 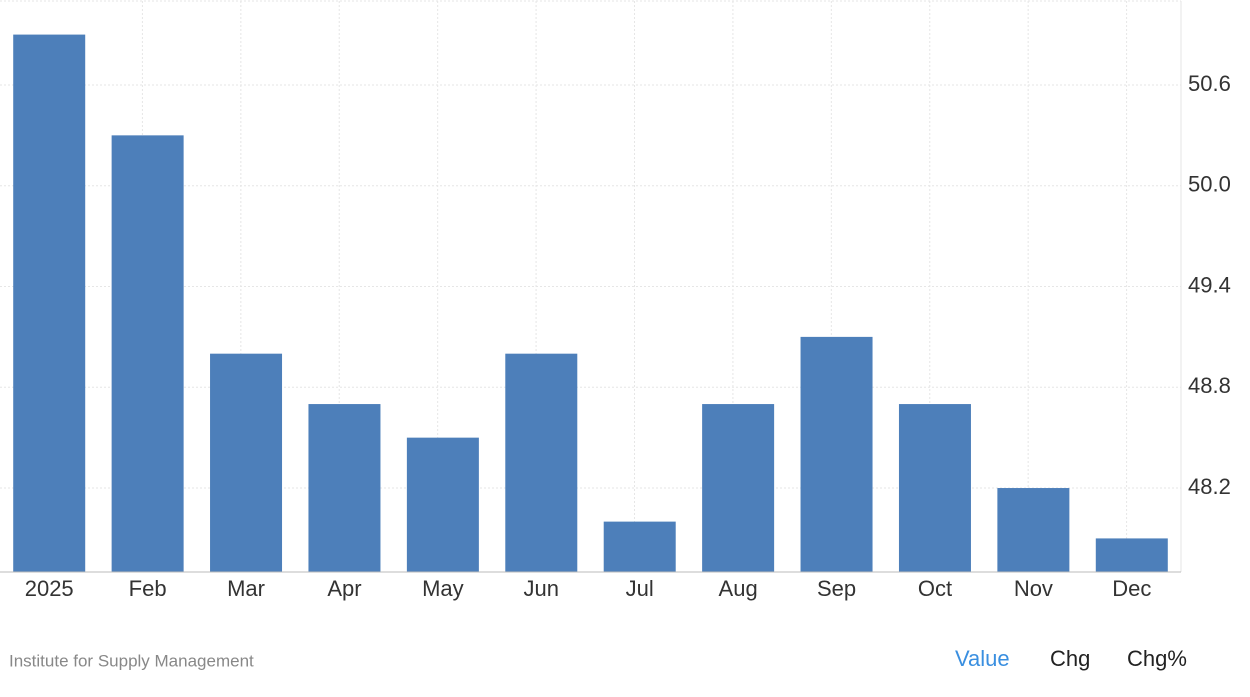 What do you see at coordinates (738, 588) in the screenshot?
I see `x-tick-label: Aug` at bounding box center [738, 588].